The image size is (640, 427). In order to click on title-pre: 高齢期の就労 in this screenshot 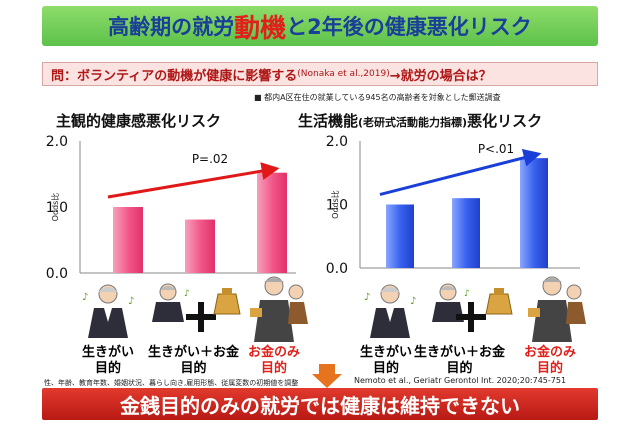, I will do `click(171, 27)`.